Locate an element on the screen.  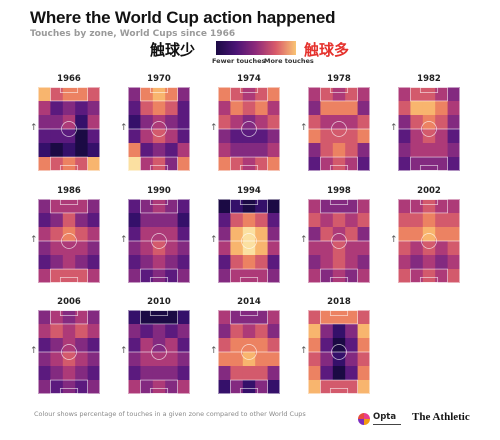
panel-year-label: 1966 is located at coordinates (69, 79).